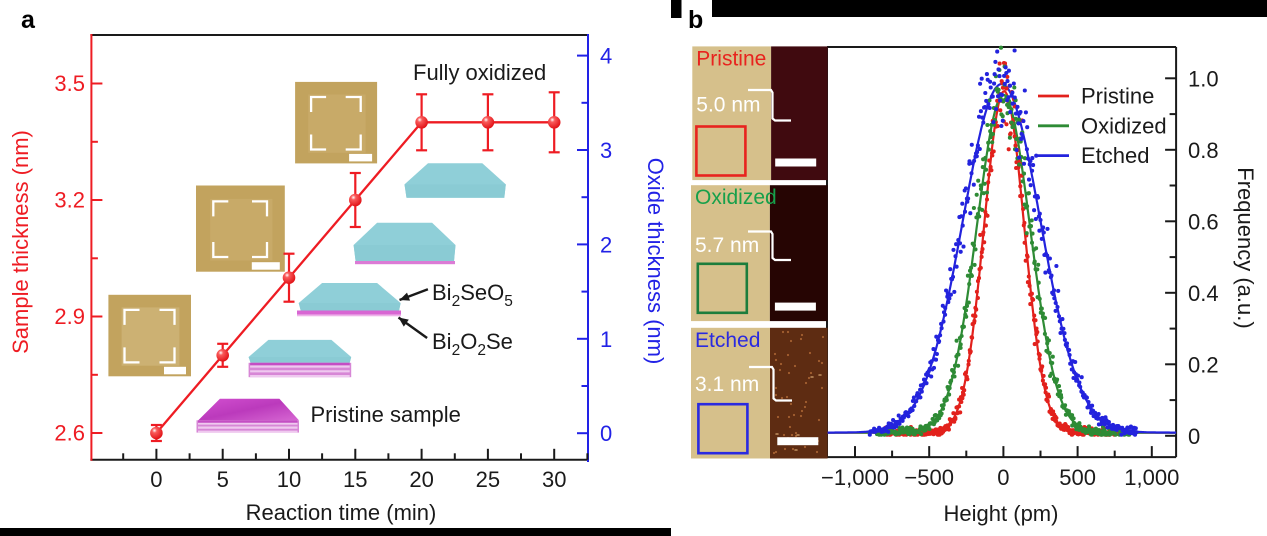  What do you see at coordinates (606, 244) in the screenshot?
I see `svg-text: 2` at bounding box center [606, 244].